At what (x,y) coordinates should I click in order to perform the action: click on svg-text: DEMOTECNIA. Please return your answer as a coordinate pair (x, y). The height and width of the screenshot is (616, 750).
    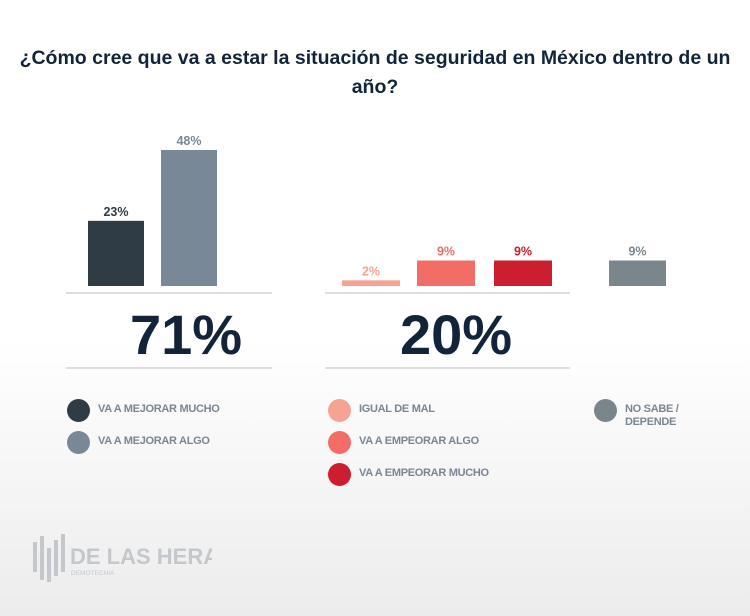
    Looking at the image, I should click on (93, 573).